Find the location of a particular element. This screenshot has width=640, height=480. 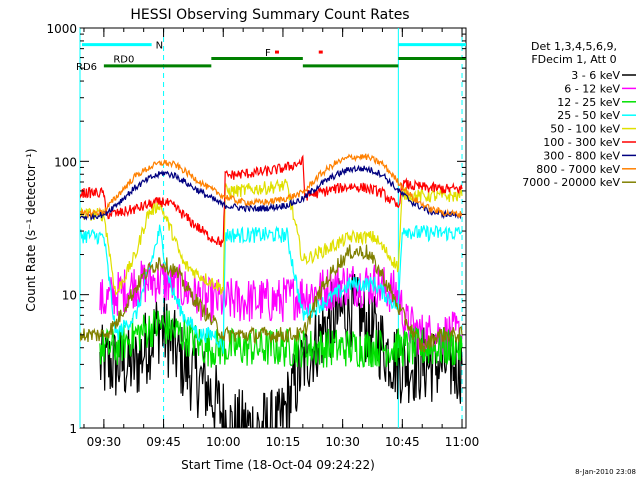

x-tick-label: 10:00 is located at coordinates (223, 442).